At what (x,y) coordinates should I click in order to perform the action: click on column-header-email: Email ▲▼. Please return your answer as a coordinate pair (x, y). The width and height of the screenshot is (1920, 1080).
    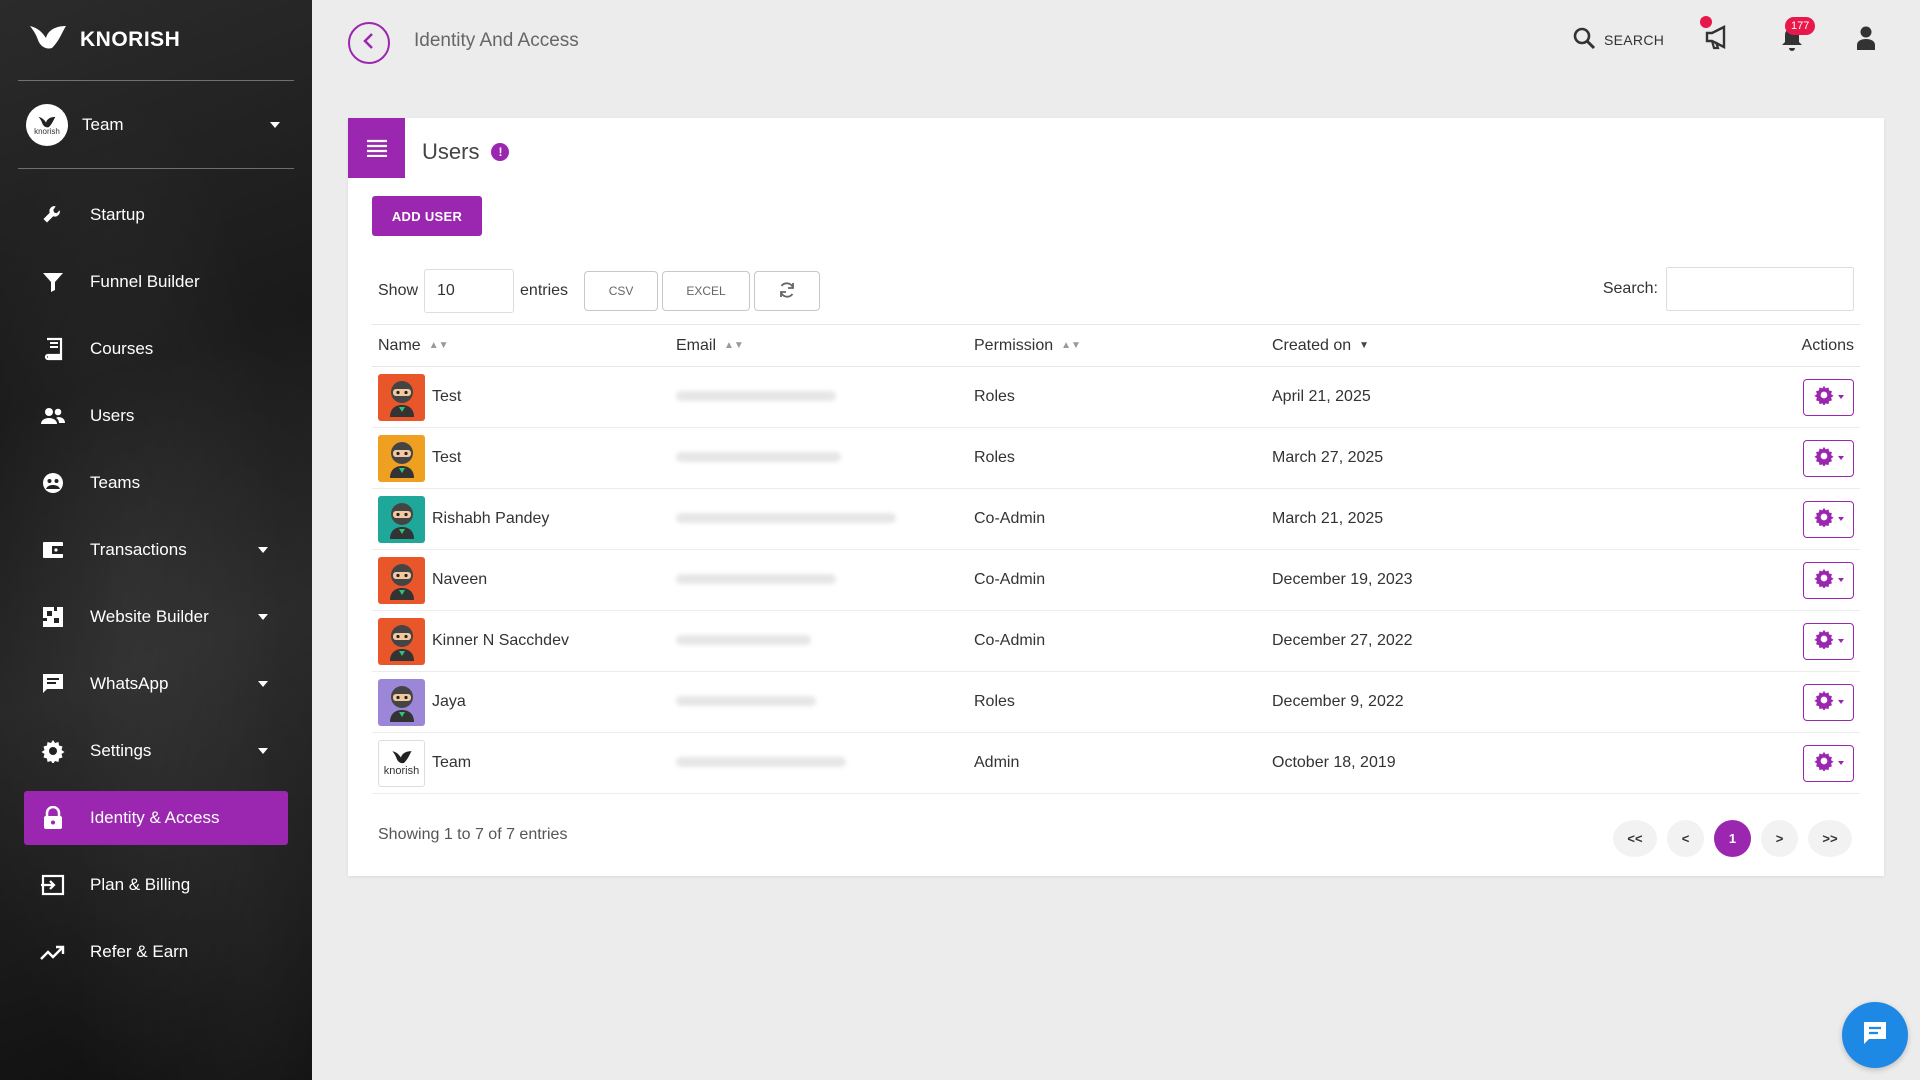
    Looking at the image, I should click on (819, 345).